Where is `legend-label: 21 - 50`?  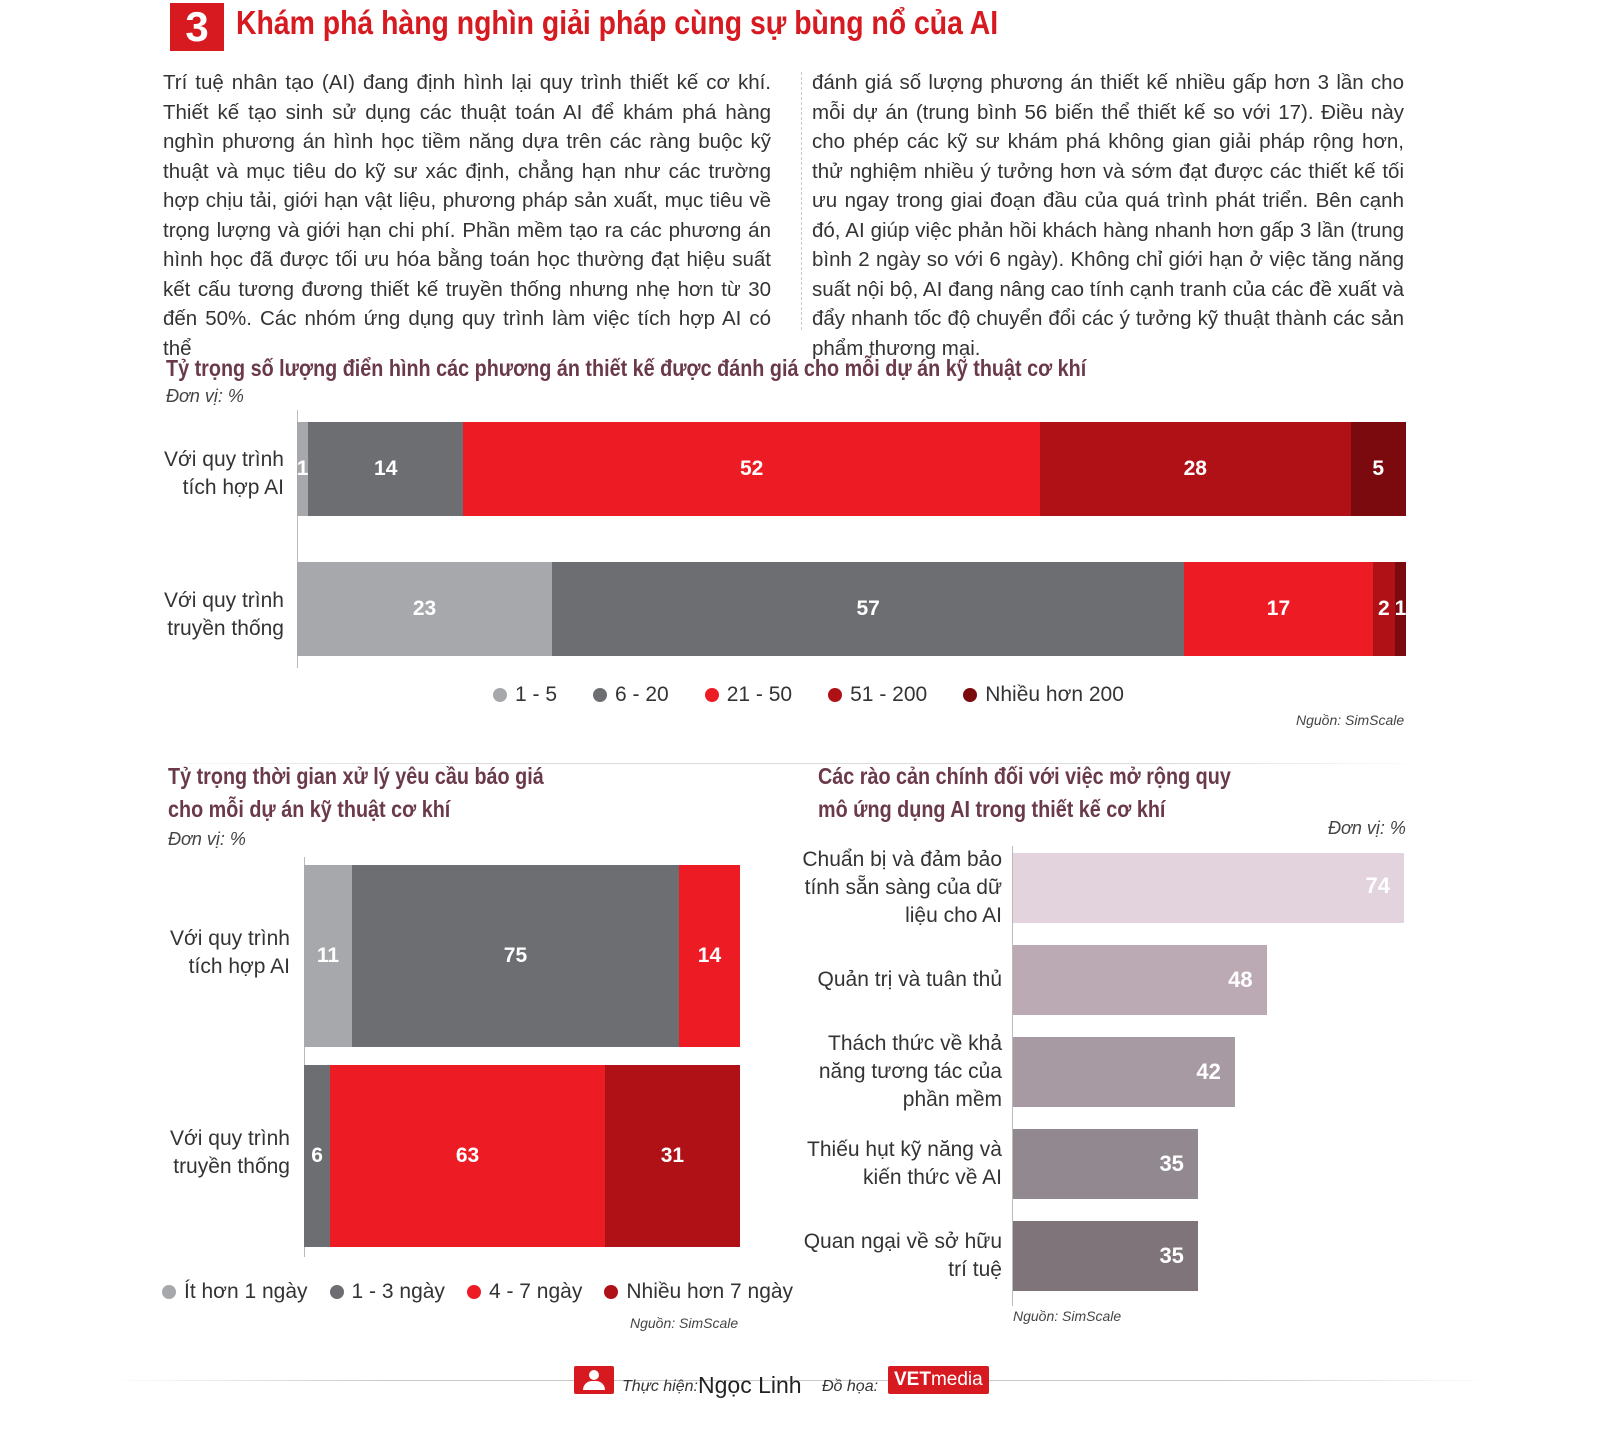
legend-label: 21 - 50 is located at coordinates (759, 694).